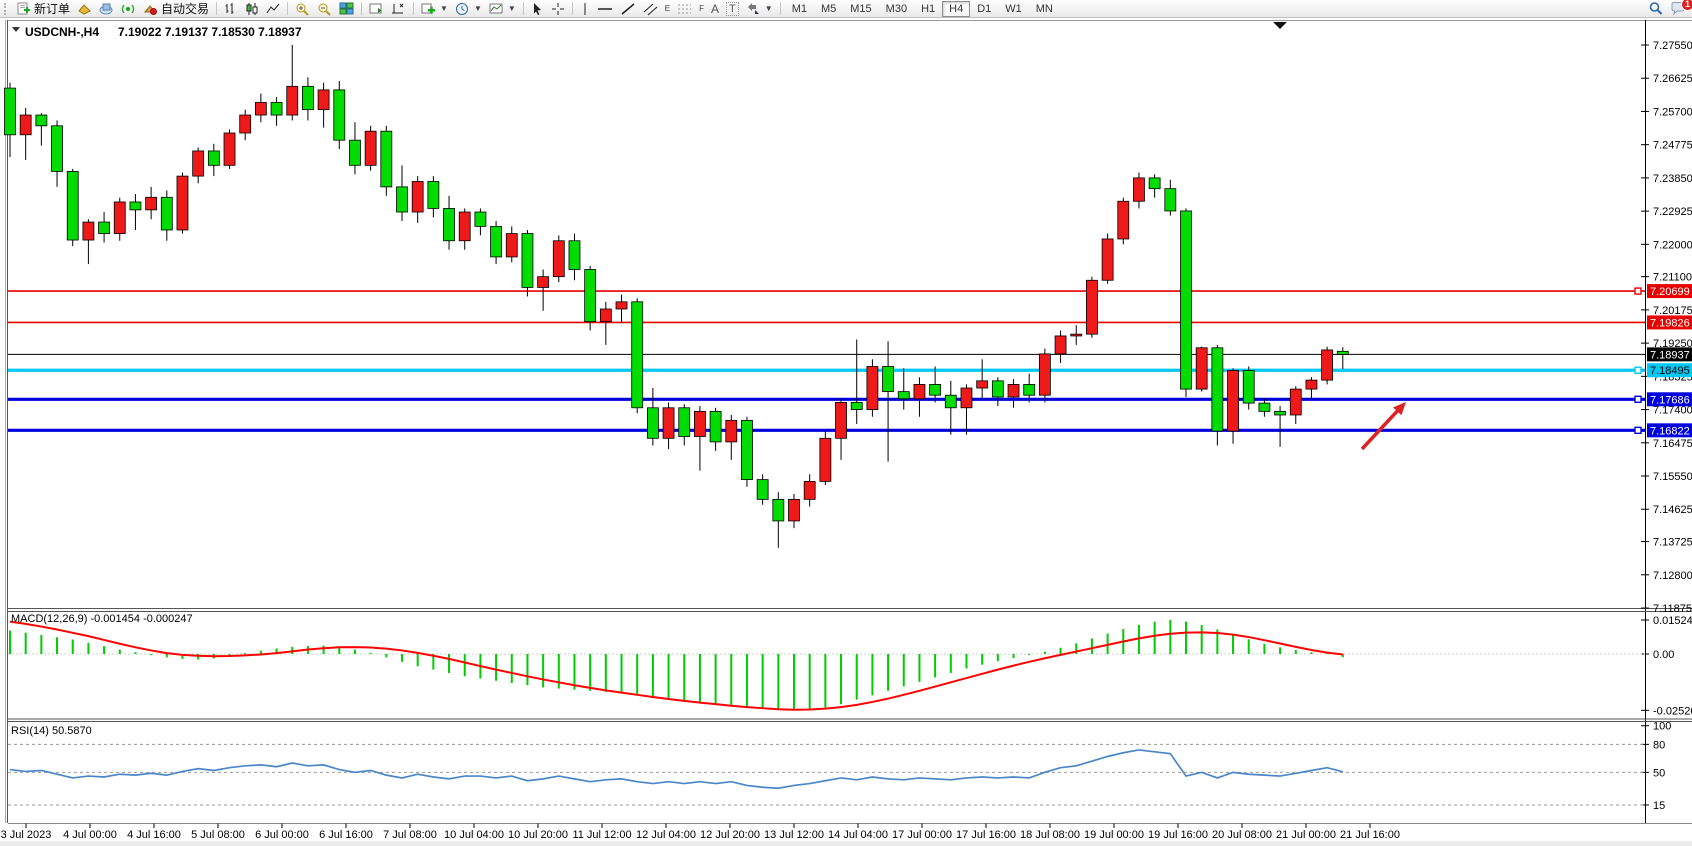 The height and width of the screenshot is (846, 1692). Describe the element at coordinates (1672, 411) in the screenshot. I see `svg-text: 7.17400` at that location.